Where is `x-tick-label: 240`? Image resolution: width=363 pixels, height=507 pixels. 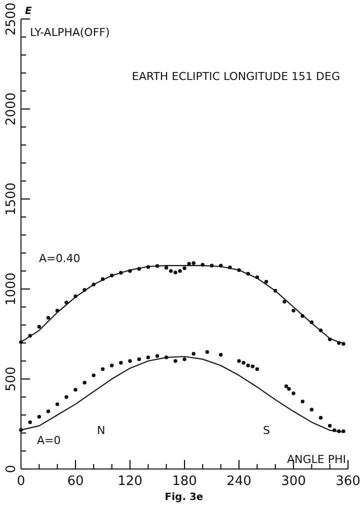
x-tick-label: 240 is located at coordinates (239, 481).